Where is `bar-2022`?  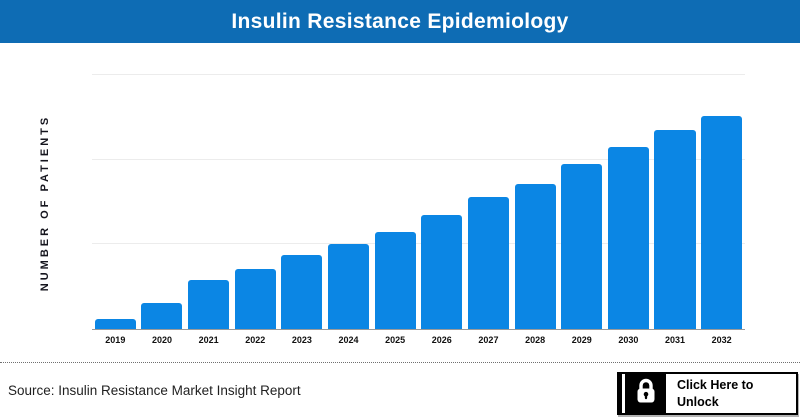 bar-2022 is located at coordinates (255, 298).